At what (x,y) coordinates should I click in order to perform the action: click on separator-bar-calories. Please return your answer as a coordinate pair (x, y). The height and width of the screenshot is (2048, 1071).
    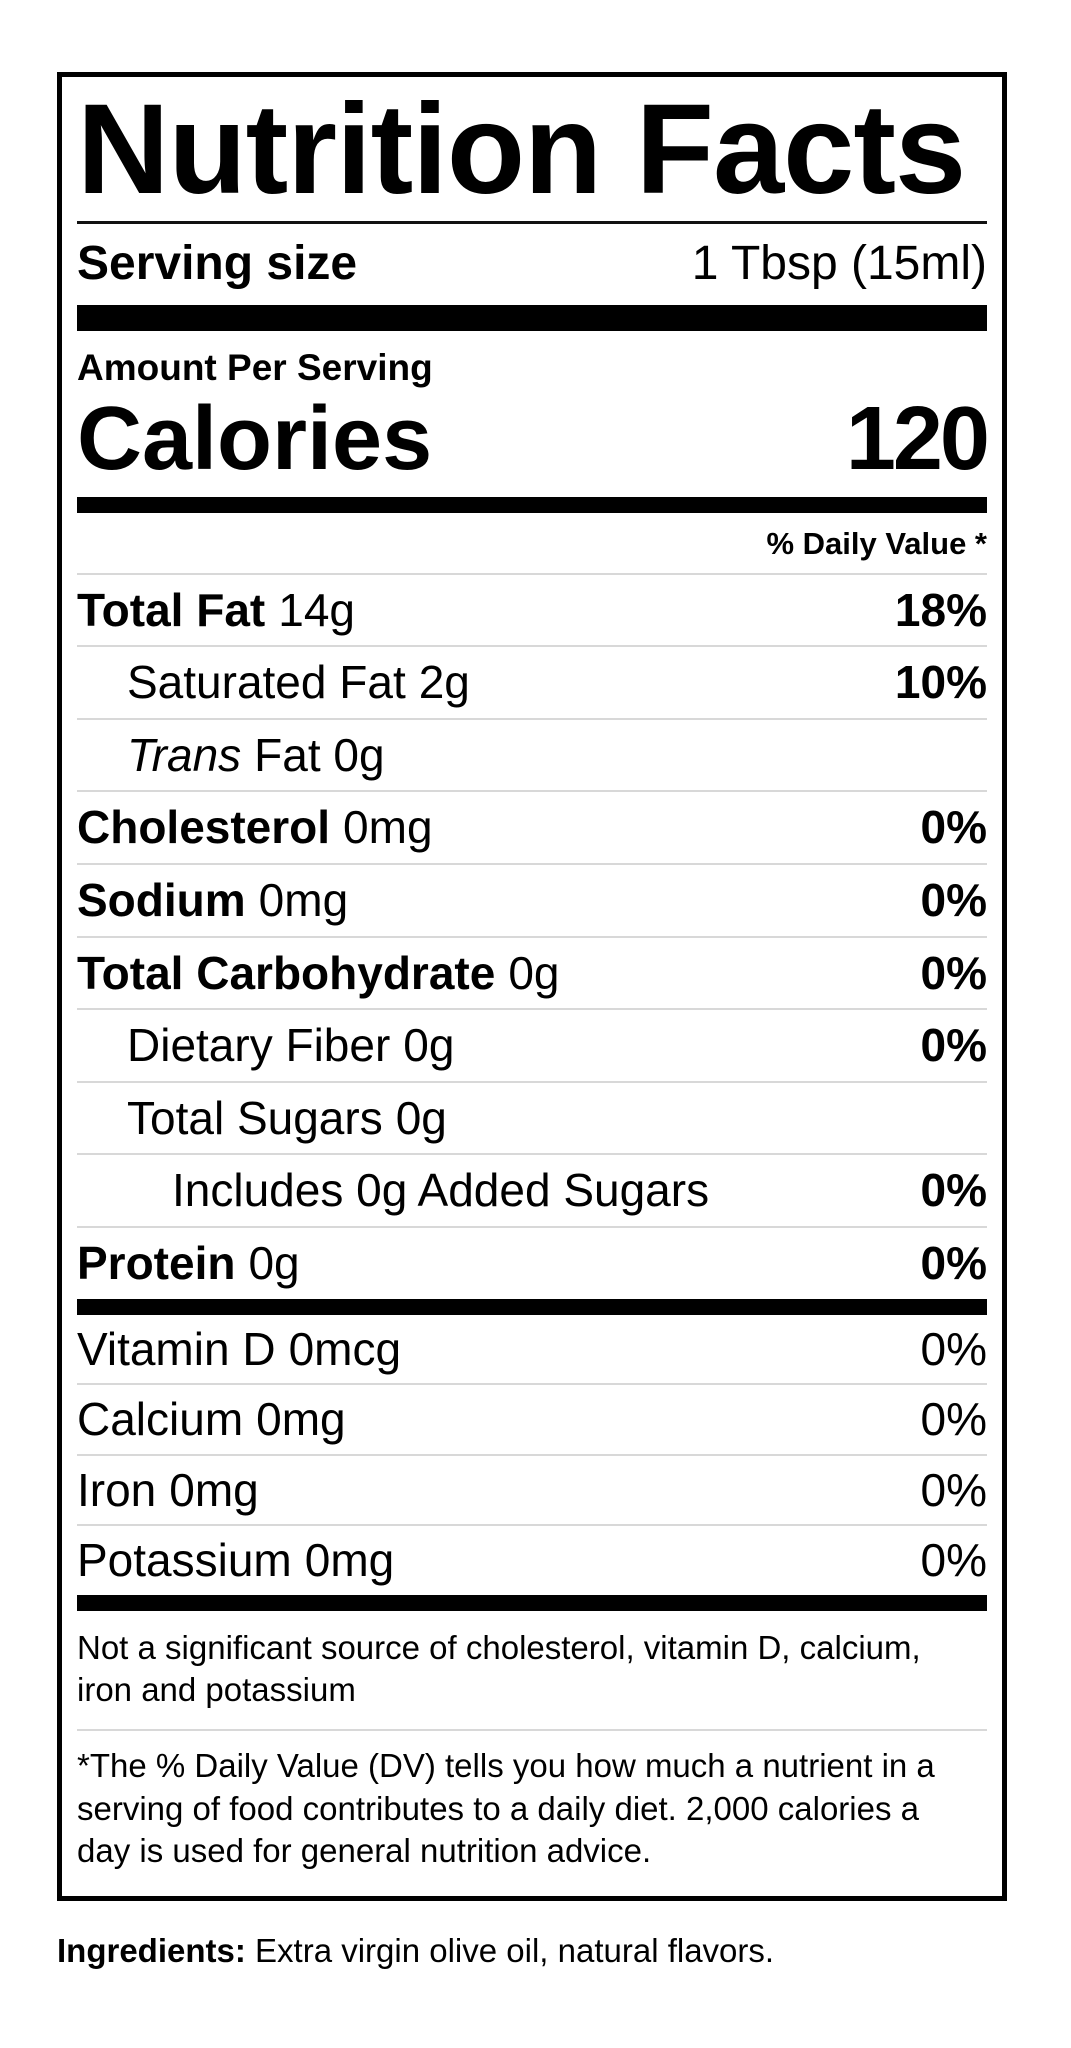
    Looking at the image, I should click on (532, 504).